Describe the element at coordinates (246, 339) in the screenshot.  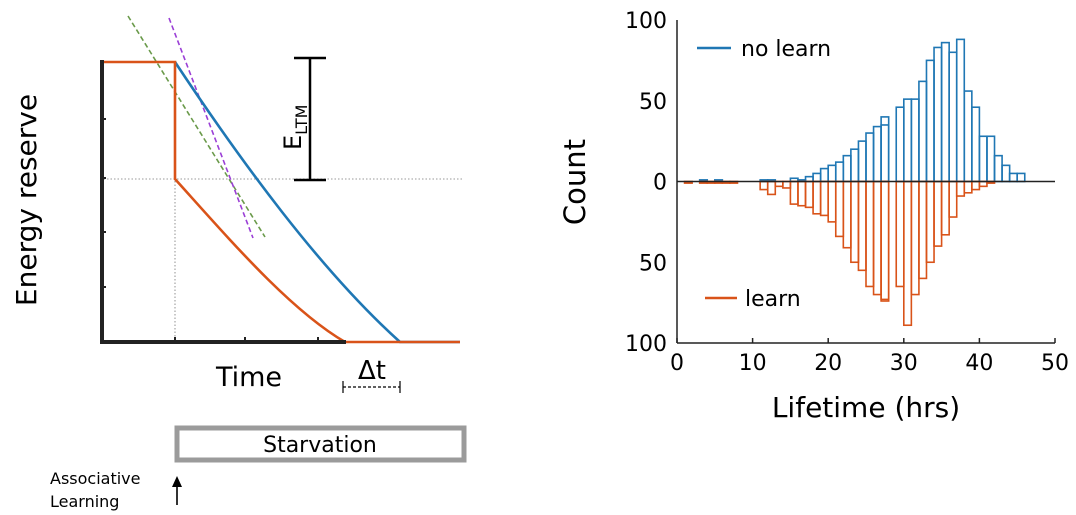
I see `time-axis-ticks` at that location.